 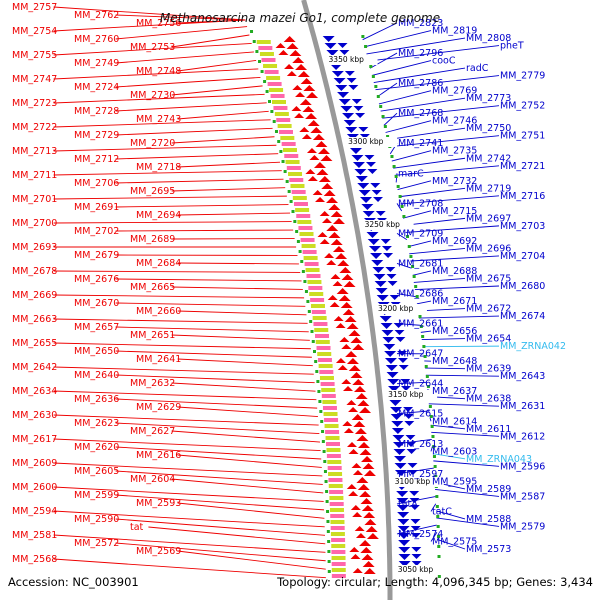 What do you see at coordinates (522, 496) in the screenshot?
I see `gene-label-right: MM_2587` at bounding box center [522, 496].